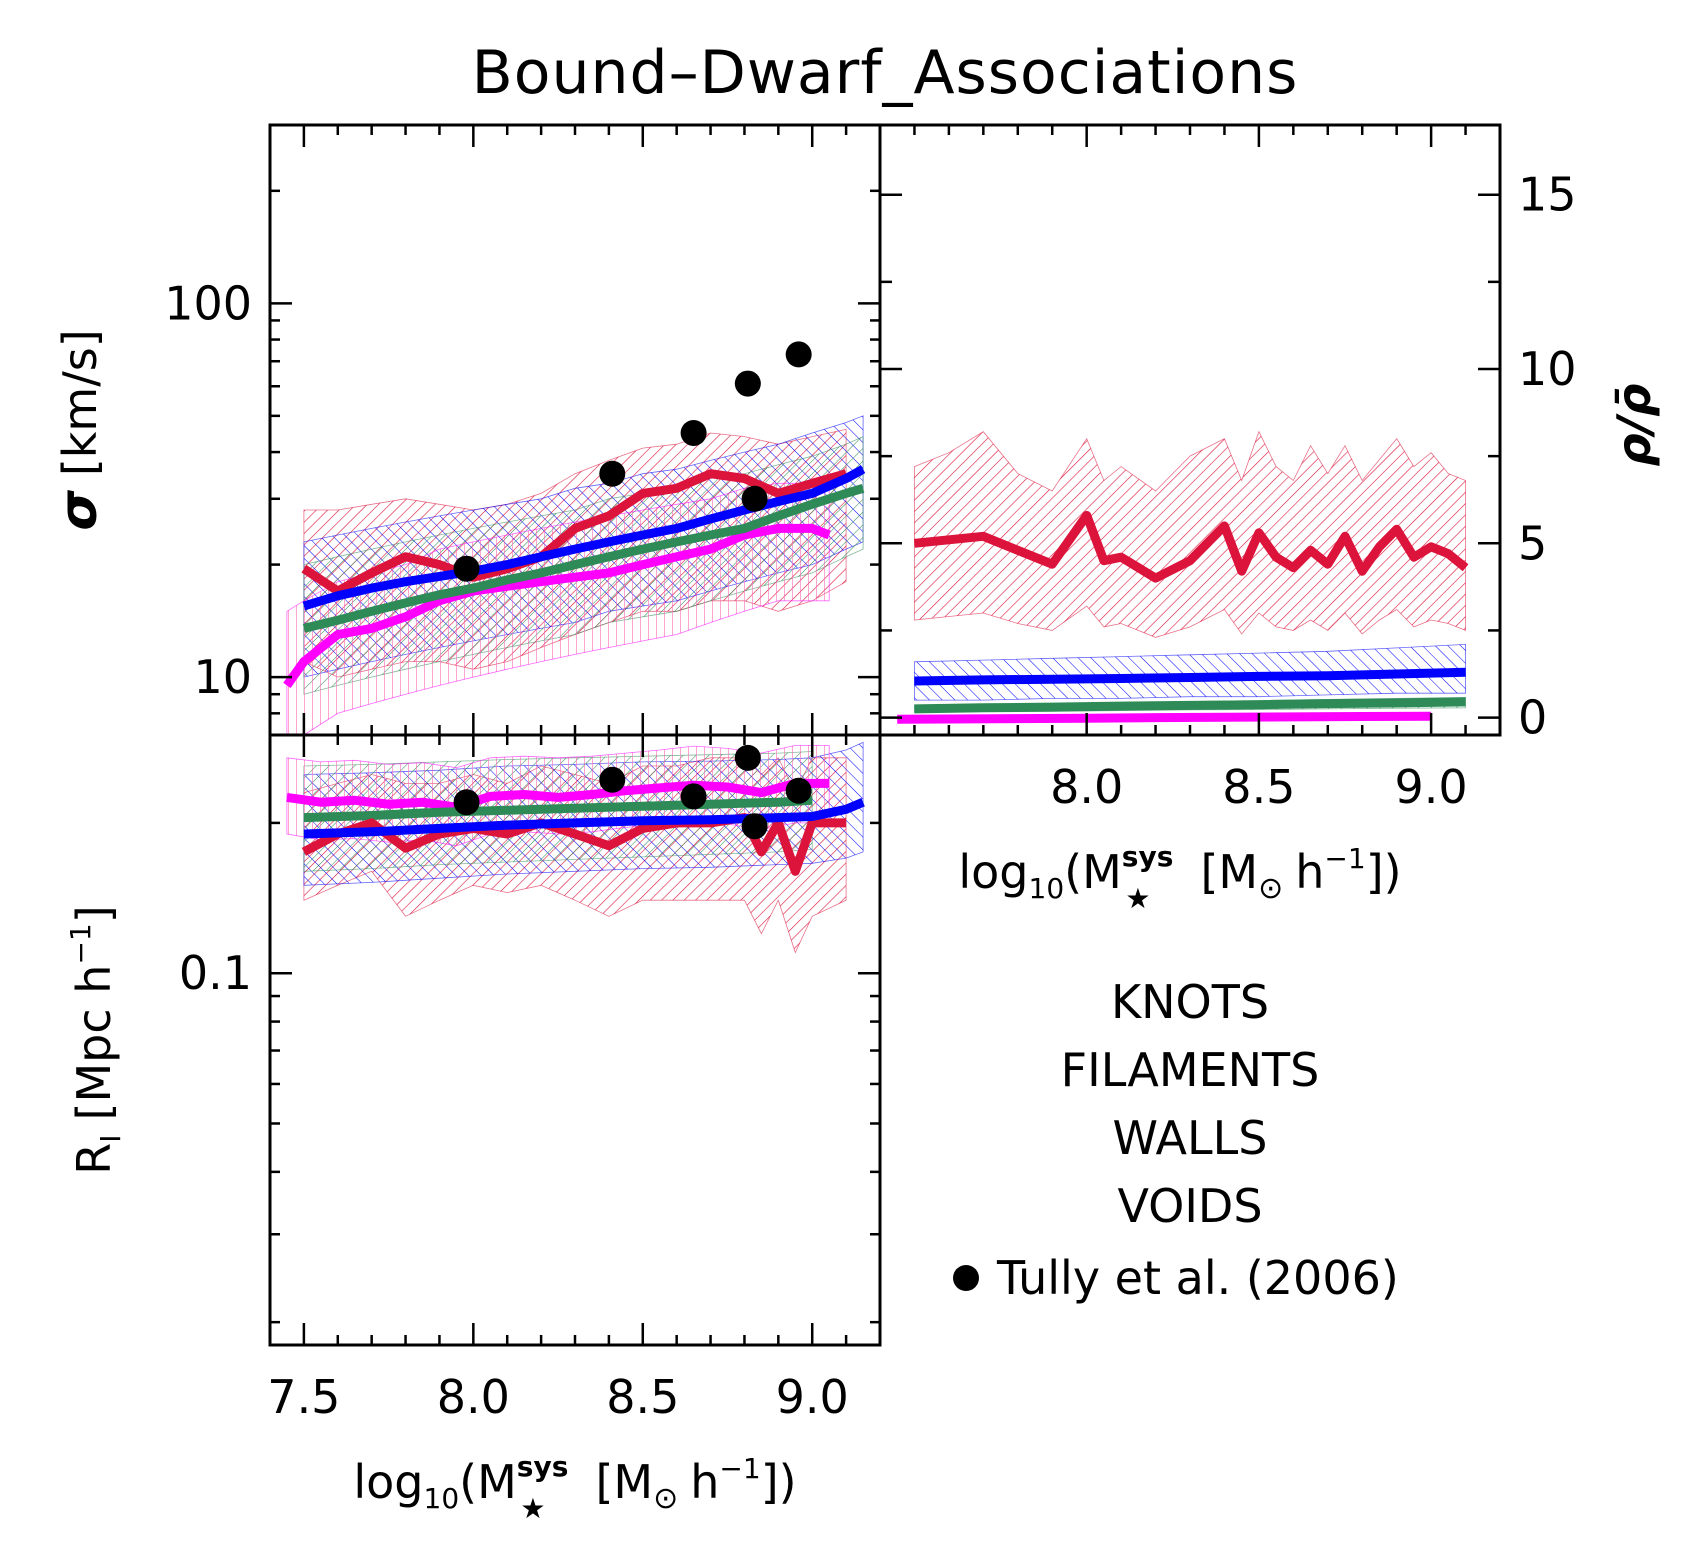 This screenshot has height=1544, width=1685. What do you see at coordinates (1229, 872) in the screenshot?
I see `rho-xlabel-unit: [M` at bounding box center [1229, 872].